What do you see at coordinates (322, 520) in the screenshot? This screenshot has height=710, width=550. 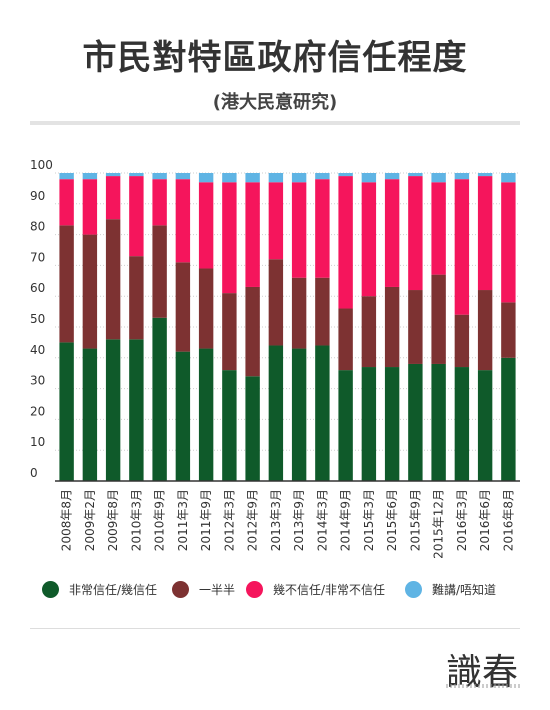 I see `x-tick-label: 2014年3月` at bounding box center [322, 520].